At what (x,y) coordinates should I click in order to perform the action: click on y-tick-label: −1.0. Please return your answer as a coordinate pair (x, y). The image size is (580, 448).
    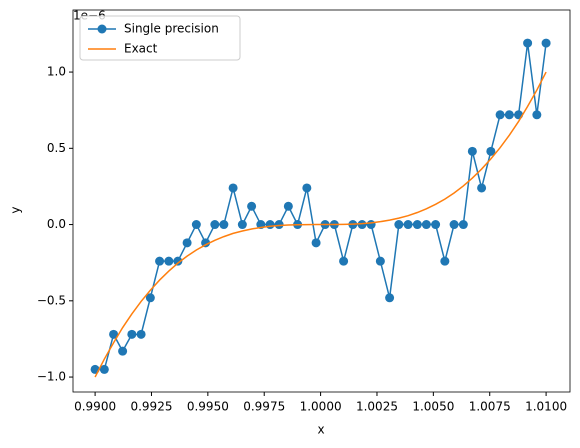
    Looking at the image, I should click on (51, 377).